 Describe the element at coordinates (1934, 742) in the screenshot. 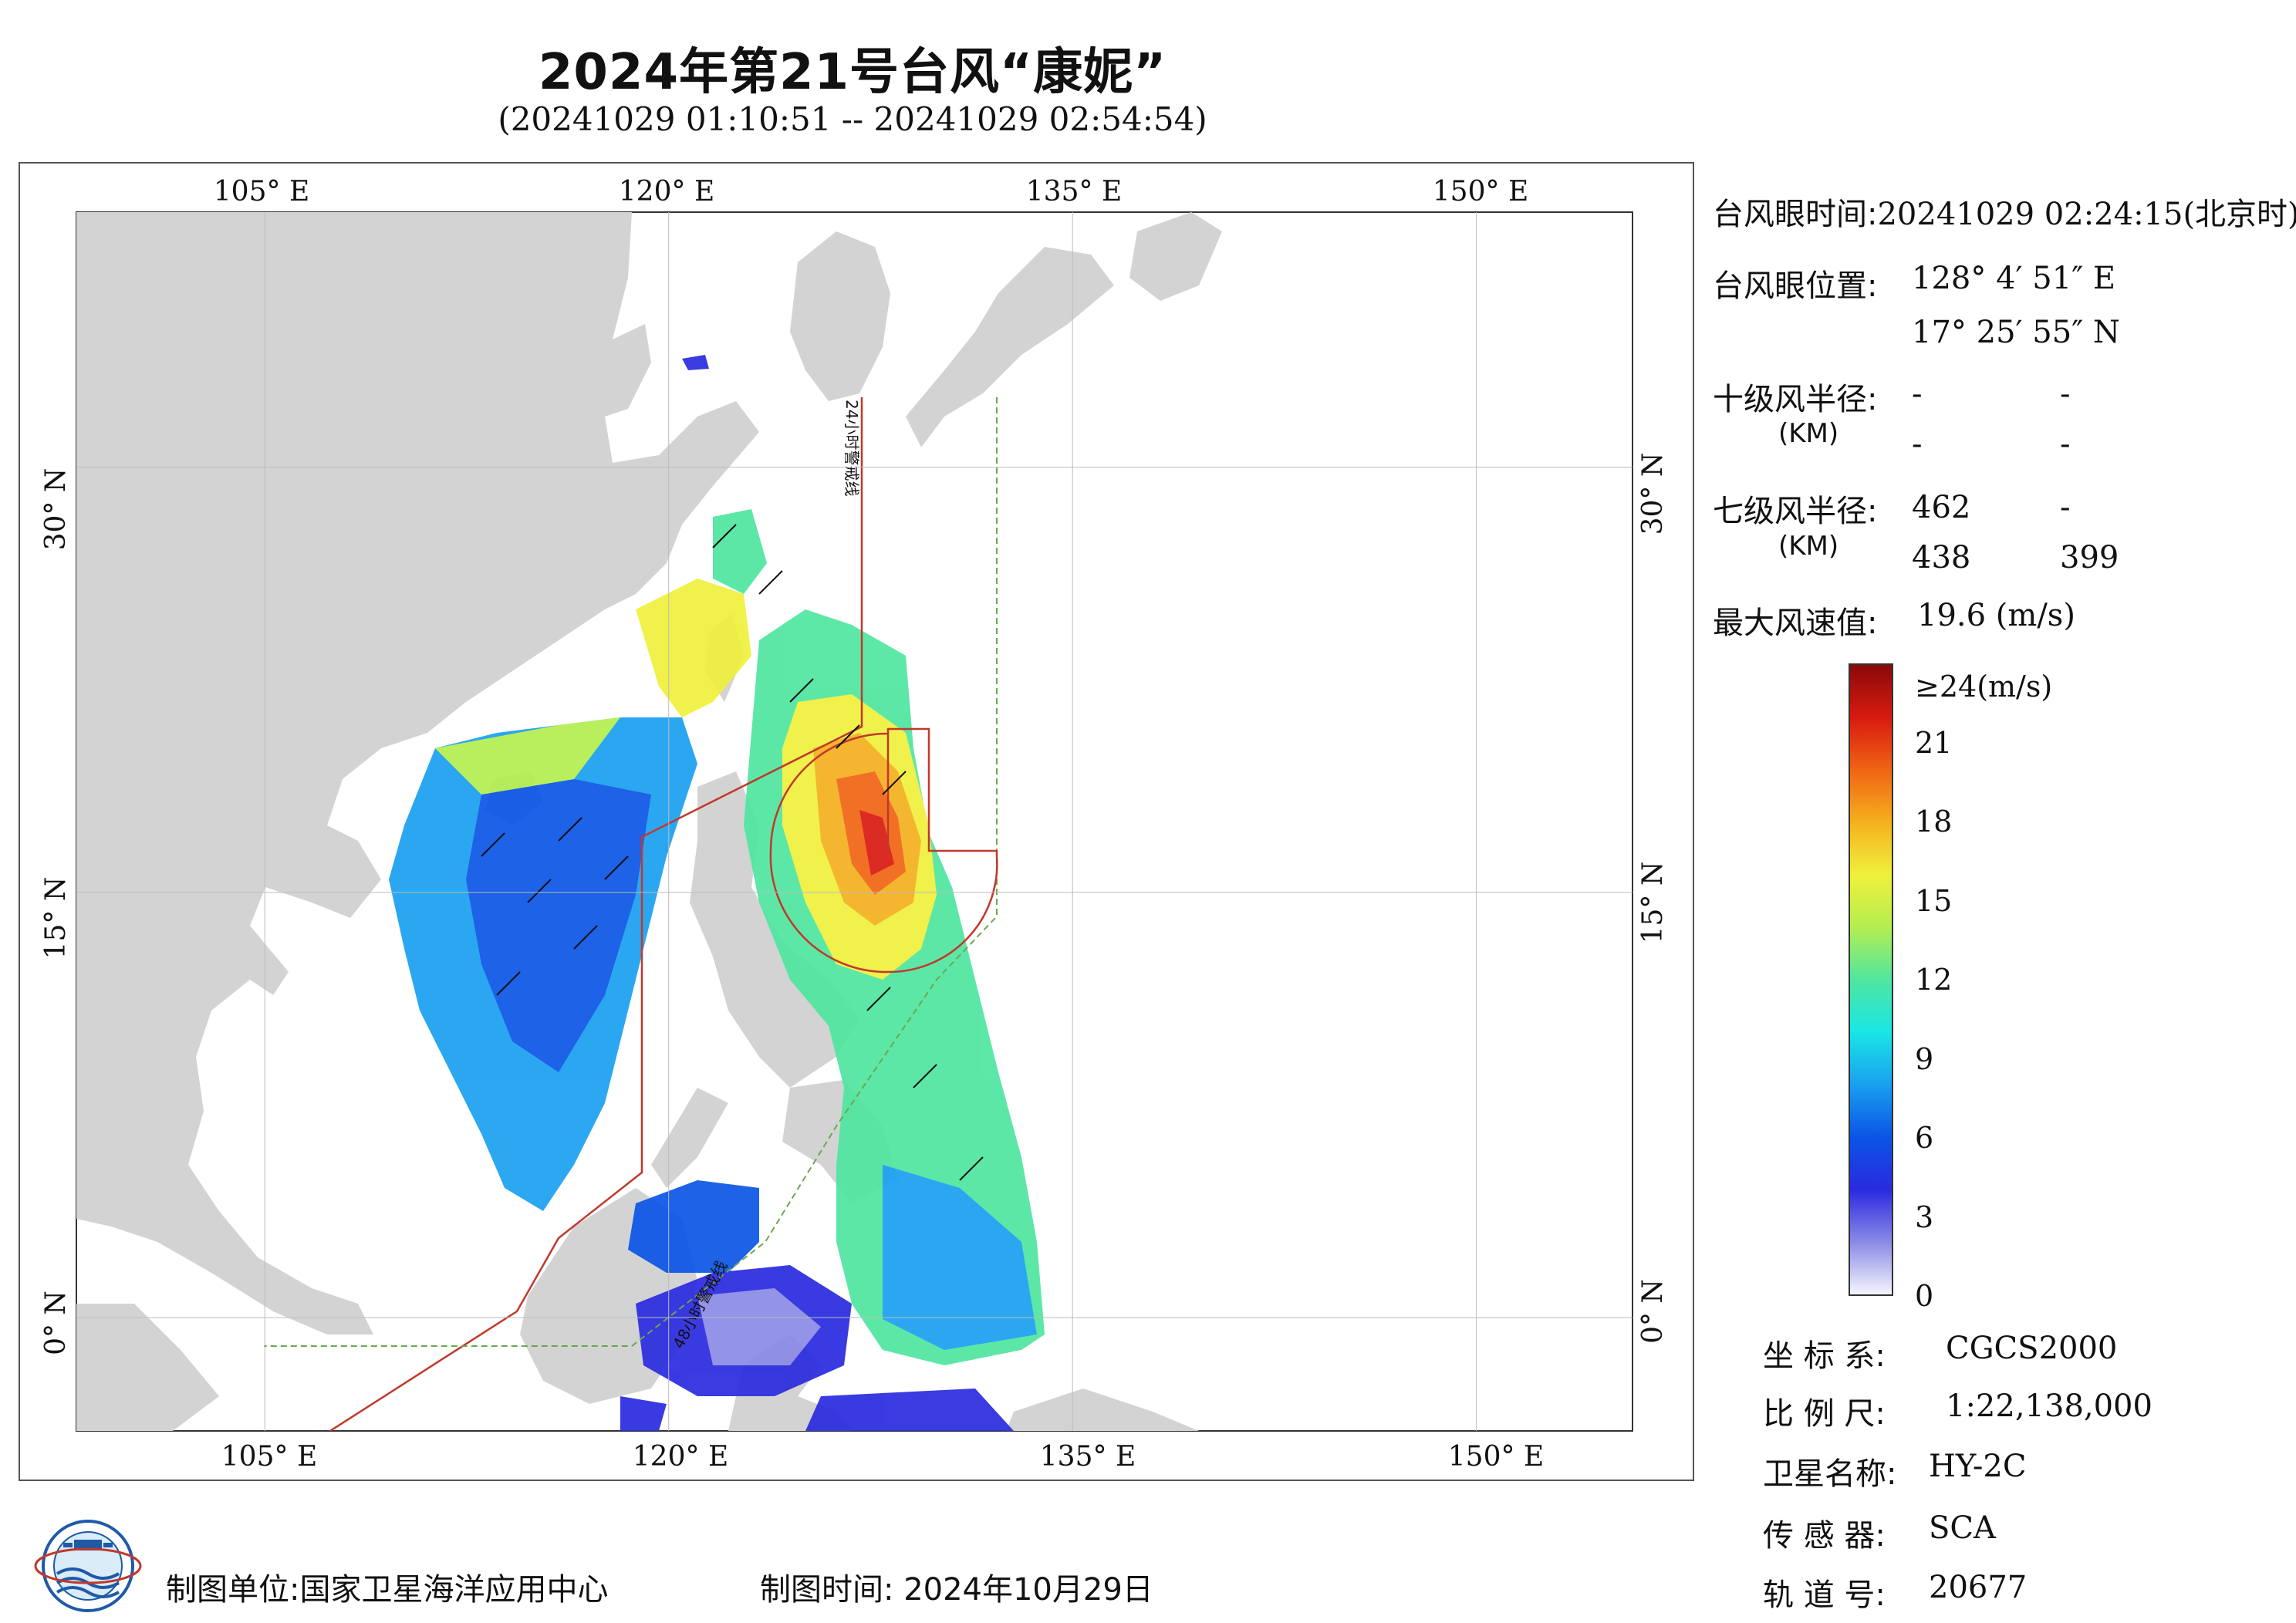

I see `colorbar-tick-label: 21` at that location.